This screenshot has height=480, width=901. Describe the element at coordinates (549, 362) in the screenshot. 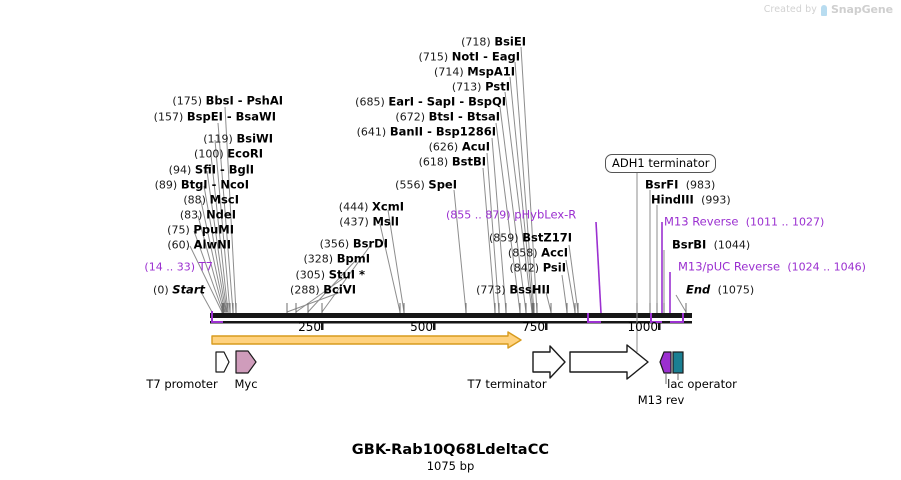

I see `t7-terminator-arrow` at that location.